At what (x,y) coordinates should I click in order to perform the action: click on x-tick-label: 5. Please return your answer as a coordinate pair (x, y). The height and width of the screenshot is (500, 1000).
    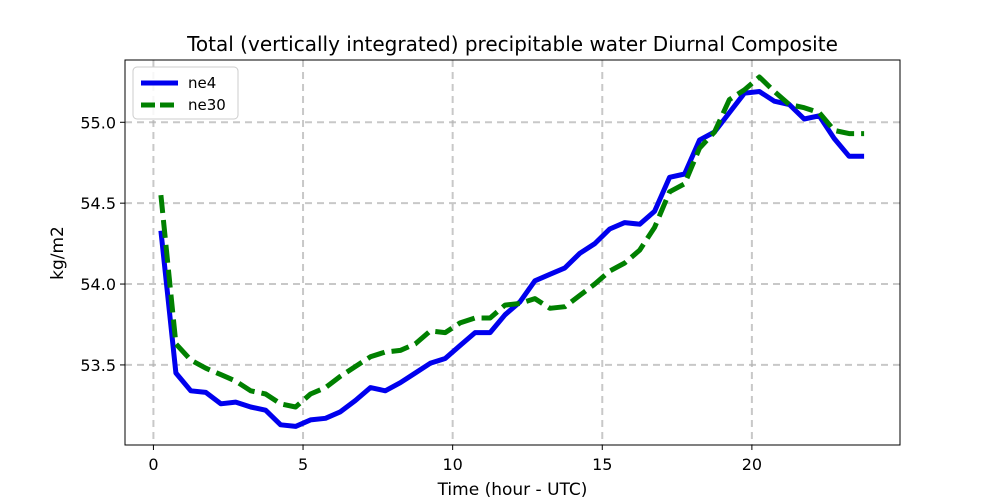
    Looking at the image, I should click on (303, 464).